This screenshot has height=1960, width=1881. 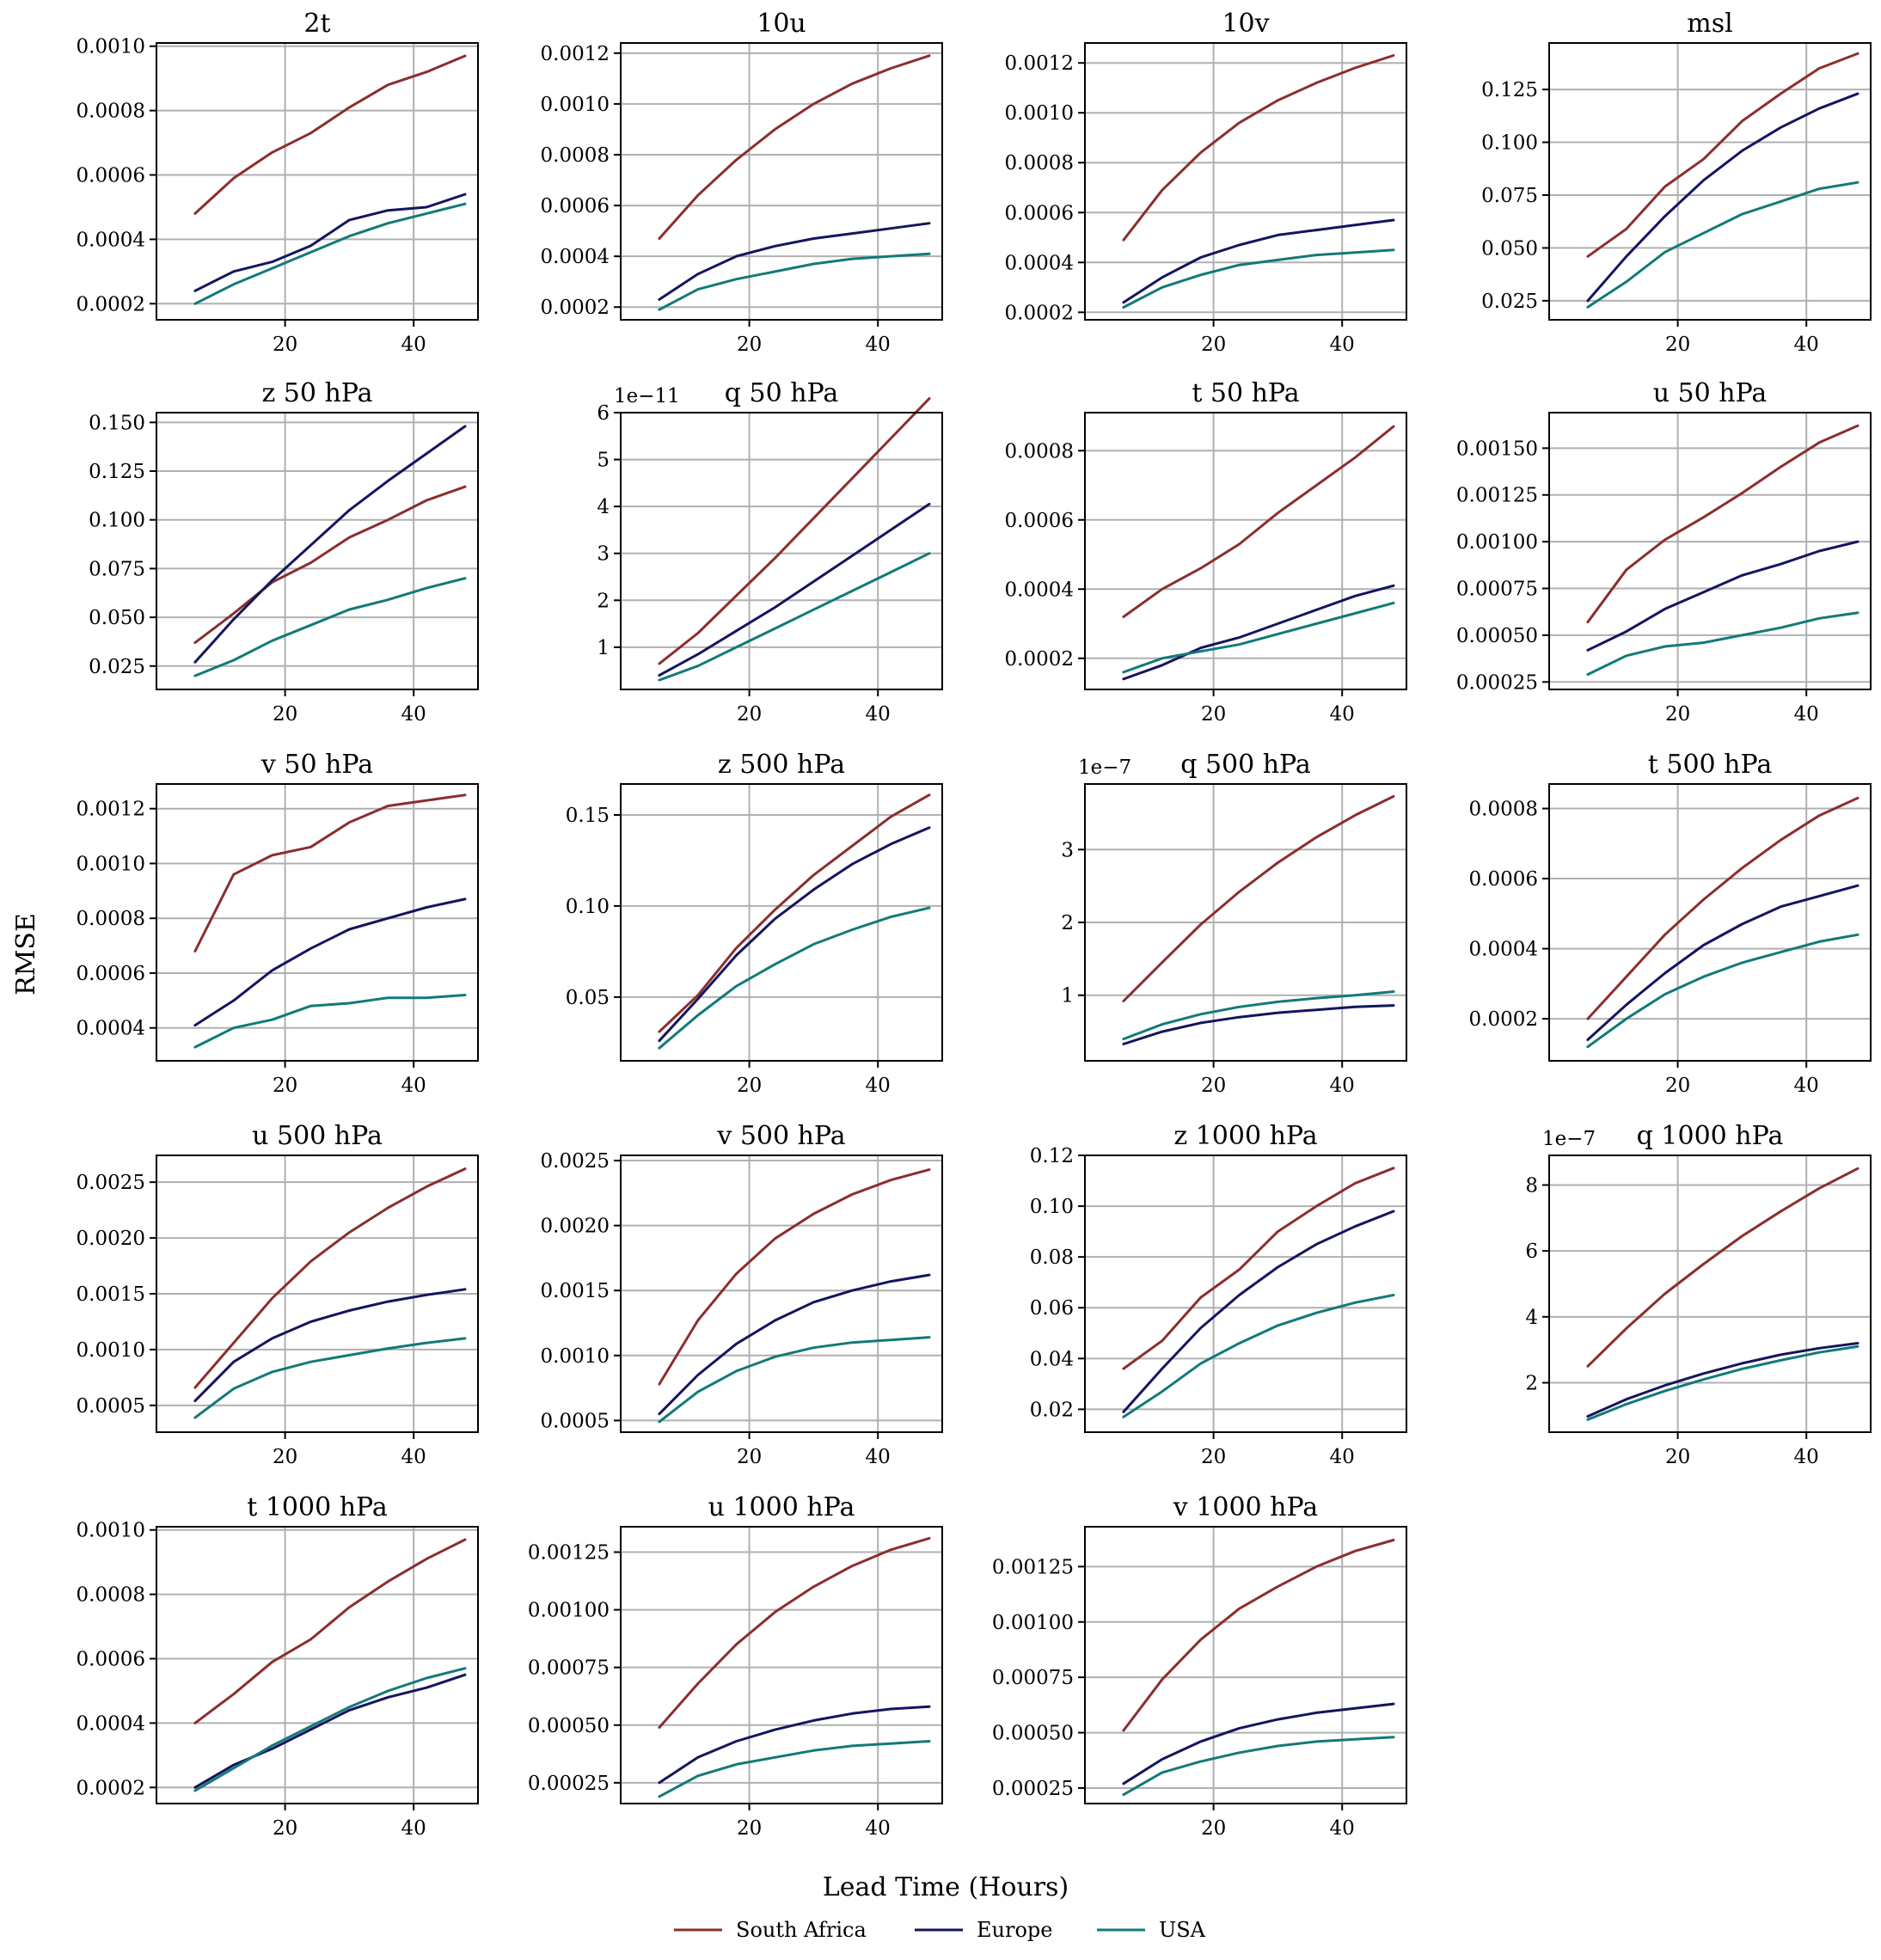 I want to click on panel-msl: 20 40 0.025 0.050 0.075 0.100 0.125 msl, so click(x=1676, y=182).